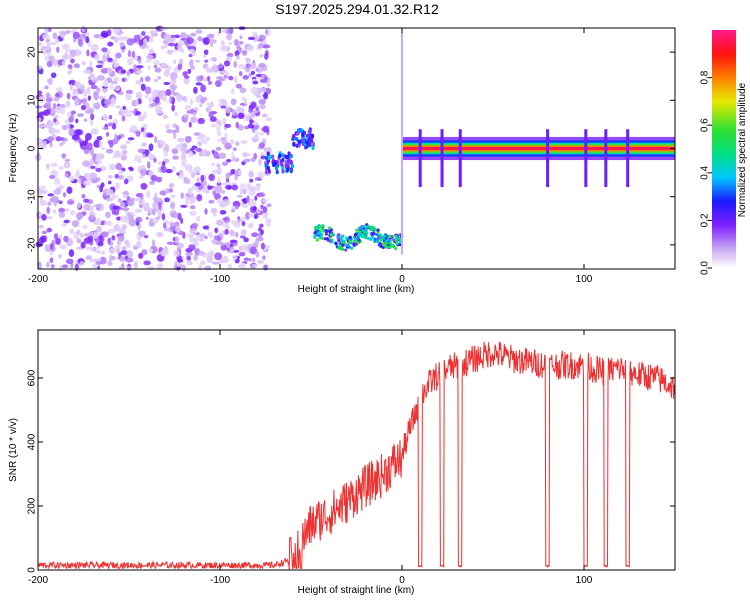 The height and width of the screenshot is (600, 750). Describe the element at coordinates (705, 268) in the screenshot. I see `colorbar-tick-label: 0.0` at that location.